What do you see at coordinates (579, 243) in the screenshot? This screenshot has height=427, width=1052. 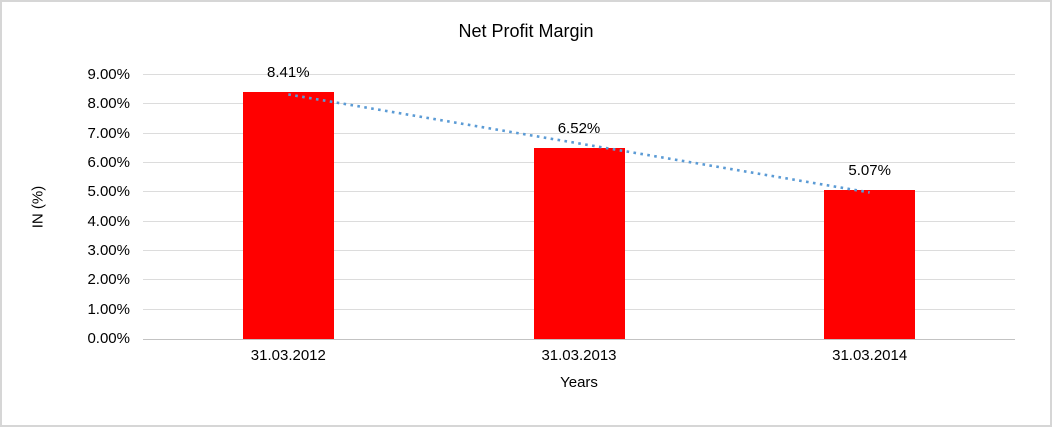 I see `bar-31.03.2013` at bounding box center [579, 243].